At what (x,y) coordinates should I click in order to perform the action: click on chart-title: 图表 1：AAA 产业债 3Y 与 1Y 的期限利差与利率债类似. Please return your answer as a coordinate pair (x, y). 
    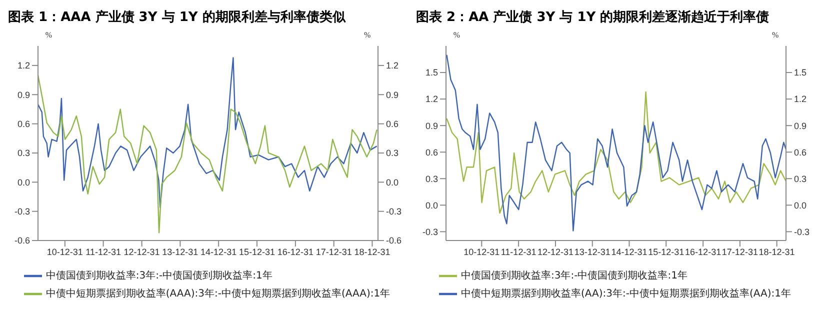
    Looking at the image, I should click on (177, 17).